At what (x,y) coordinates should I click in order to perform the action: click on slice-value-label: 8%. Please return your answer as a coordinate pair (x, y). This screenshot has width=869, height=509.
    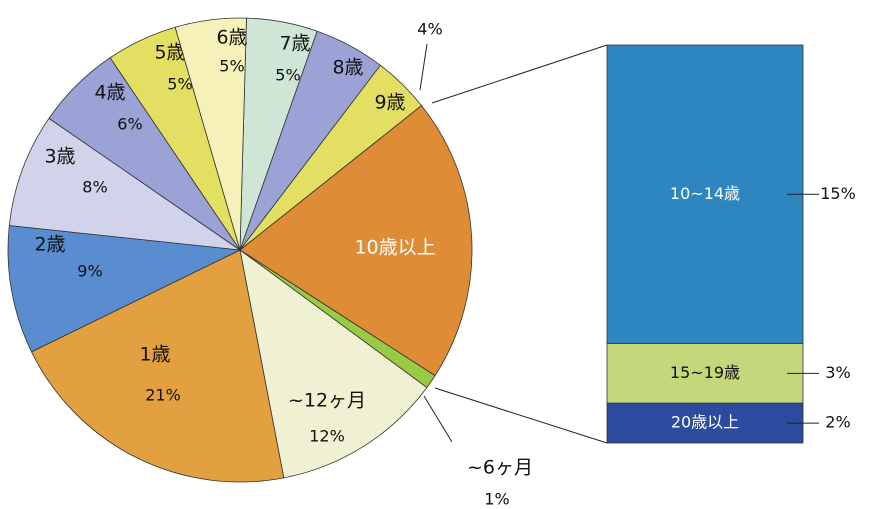
    Looking at the image, I should click on (94, 187).